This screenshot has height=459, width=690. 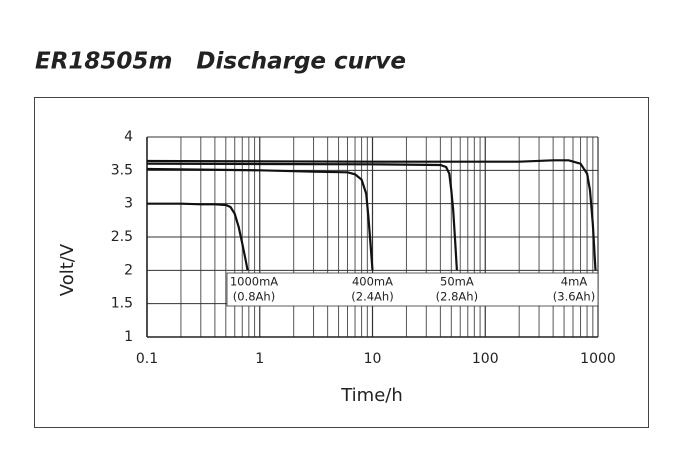 What do you see at coordinates (220, 62) in the screenshot?
I see `chart-title: ER18505m Discharge curve` at bounding box center [220, 62].